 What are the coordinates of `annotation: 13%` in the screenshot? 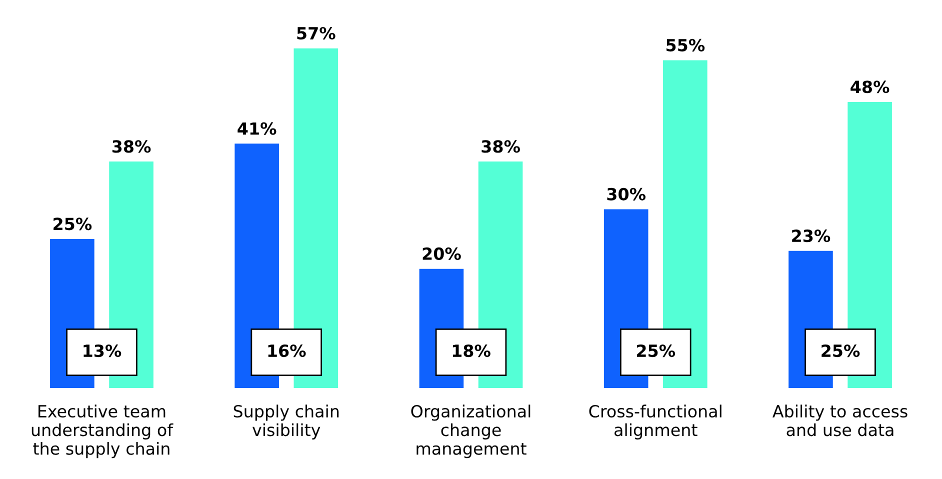 It's located at (103, 351).